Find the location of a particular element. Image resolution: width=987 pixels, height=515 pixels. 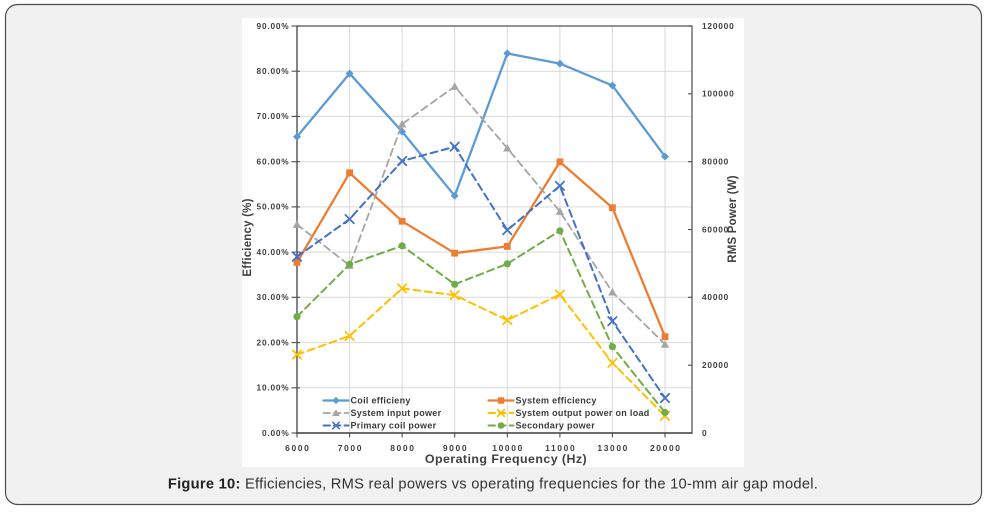

svg-text: 80000 is located at coordinates (715, 162).